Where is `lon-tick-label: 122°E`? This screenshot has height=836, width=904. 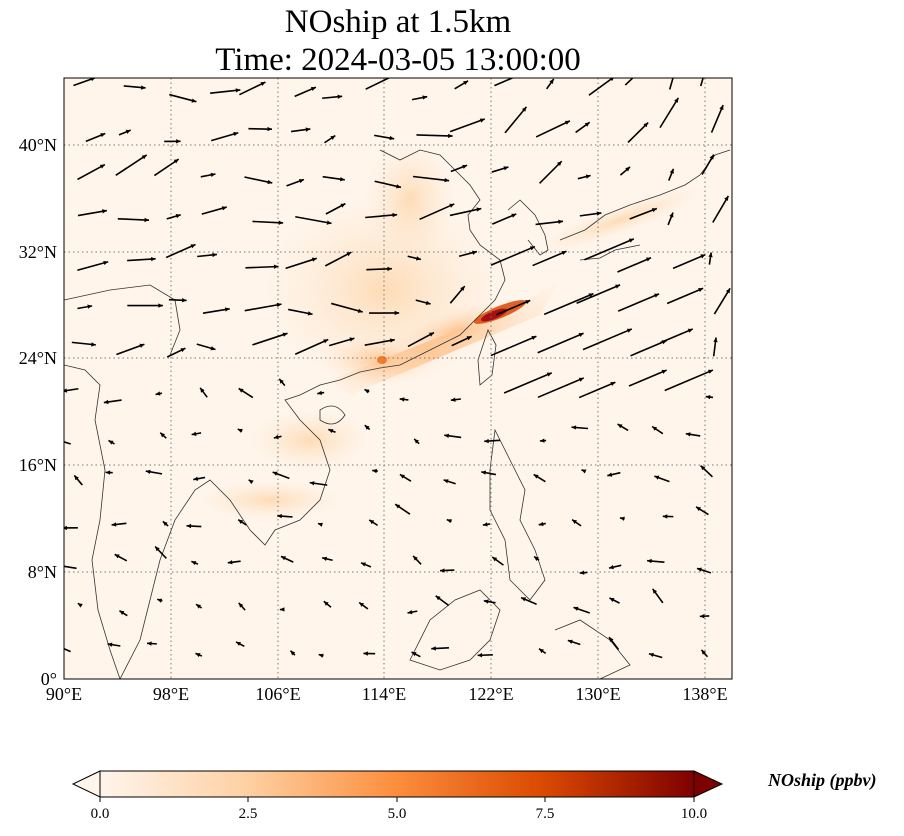 lon-tick-label: 122°E is located at coordinates (491, 694).